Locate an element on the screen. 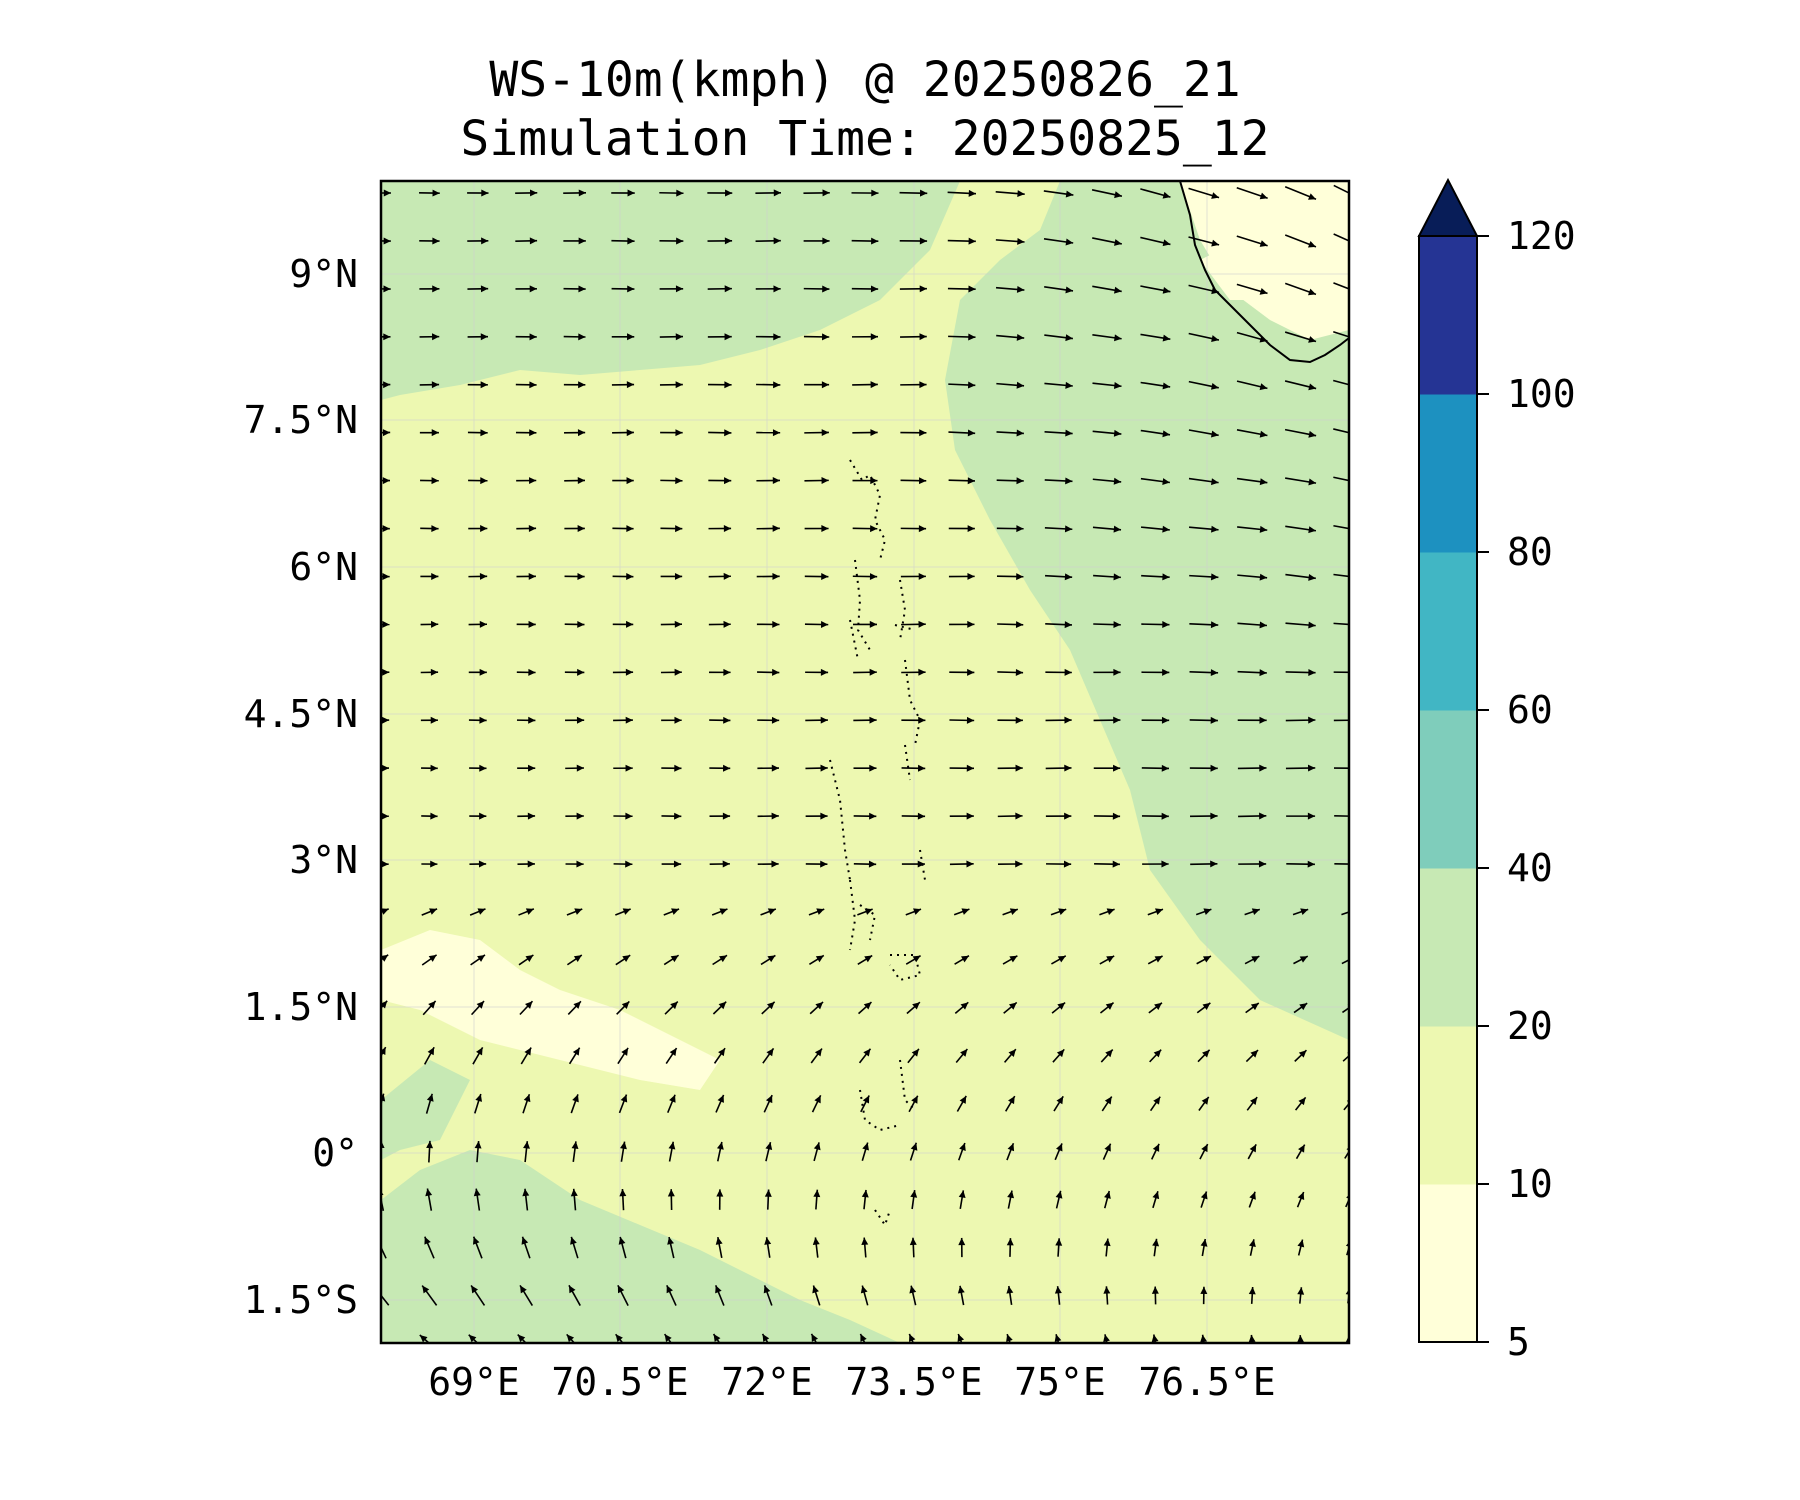 Image resolution: width=1800 pixels, height=1500 pixels. india-coastline is located at coordinates (1264, 272).